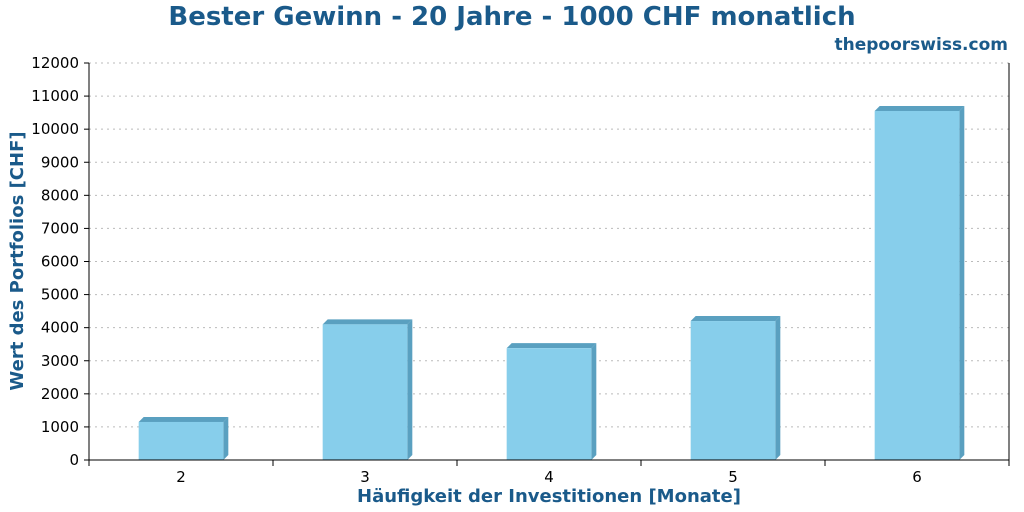  I want to click on y-tick-label: 7000, so click(60, 228).